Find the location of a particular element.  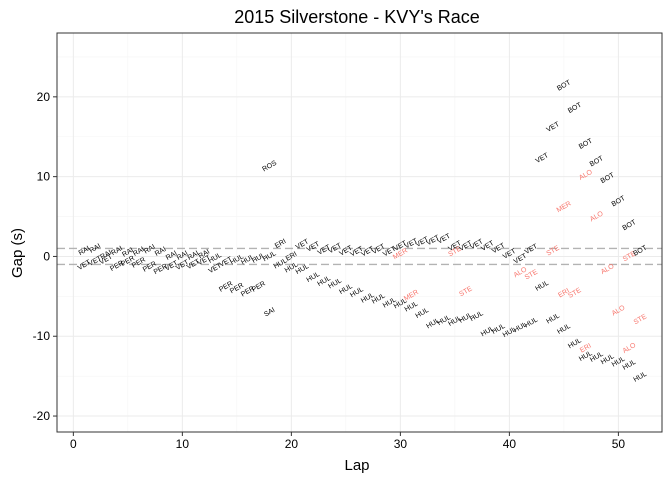

y-tick-label: -10 is located at coordinates (42, 336).